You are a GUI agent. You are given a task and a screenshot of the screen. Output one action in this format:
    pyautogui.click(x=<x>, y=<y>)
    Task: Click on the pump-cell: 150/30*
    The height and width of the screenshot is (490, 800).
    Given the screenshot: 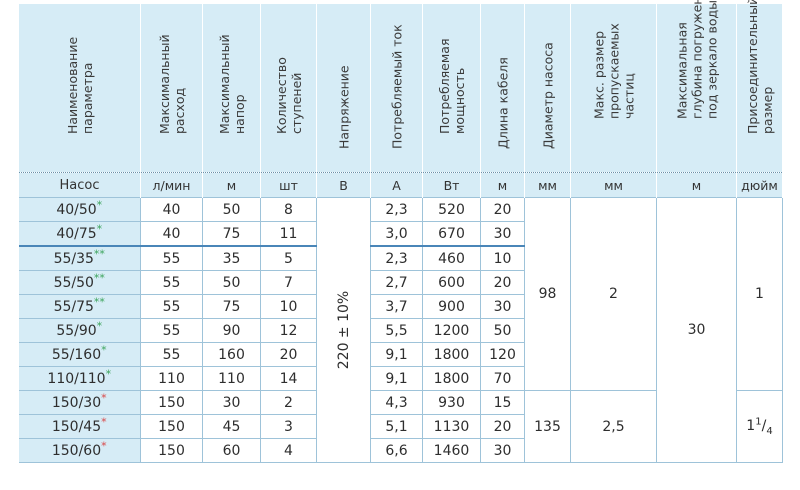 What is the action you would take?
    pyautogui.click(x=79, y=402)
    